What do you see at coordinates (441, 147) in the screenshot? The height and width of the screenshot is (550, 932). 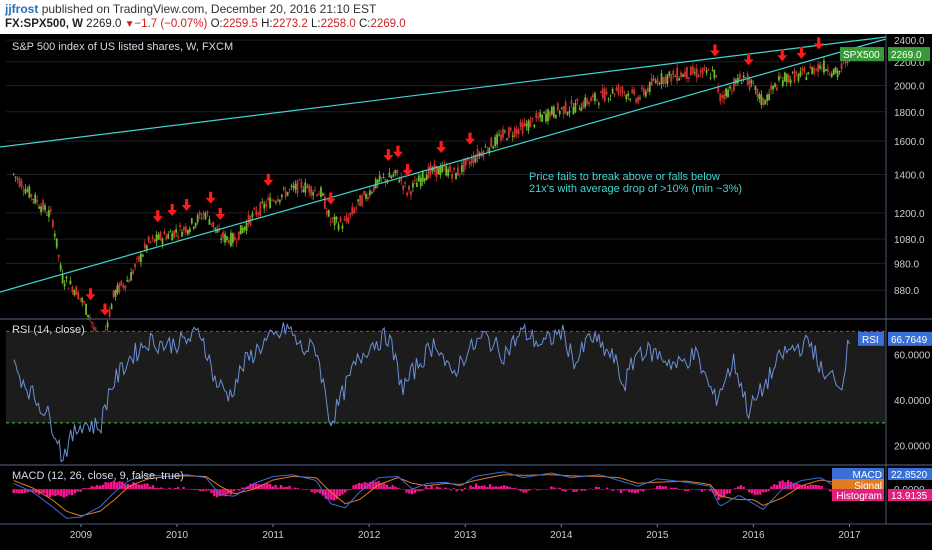 I see `resistance-arrow-icon` at bounding box center [441, 147].